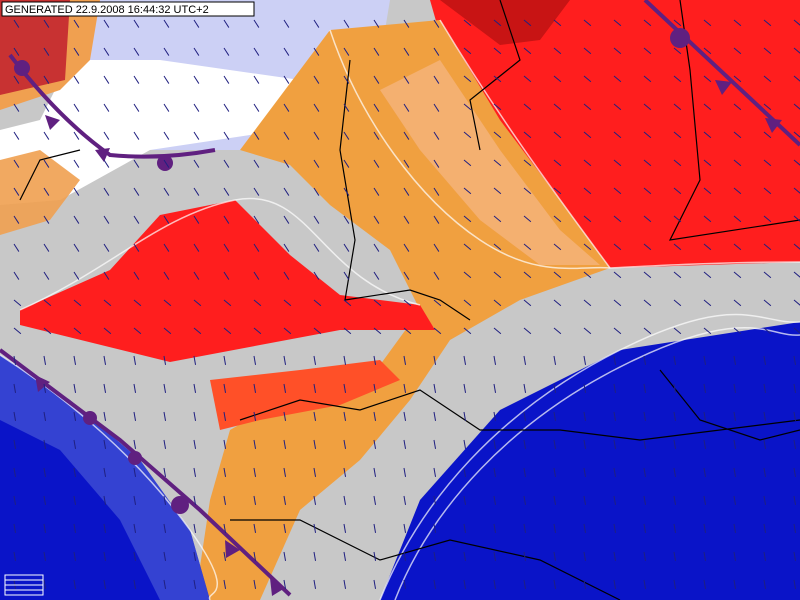 Image resolution: width=800 pixels, height=600 pixels. Describe the element at coordinates (305, 395) in the screenshot. I see `red-lower` at that location.